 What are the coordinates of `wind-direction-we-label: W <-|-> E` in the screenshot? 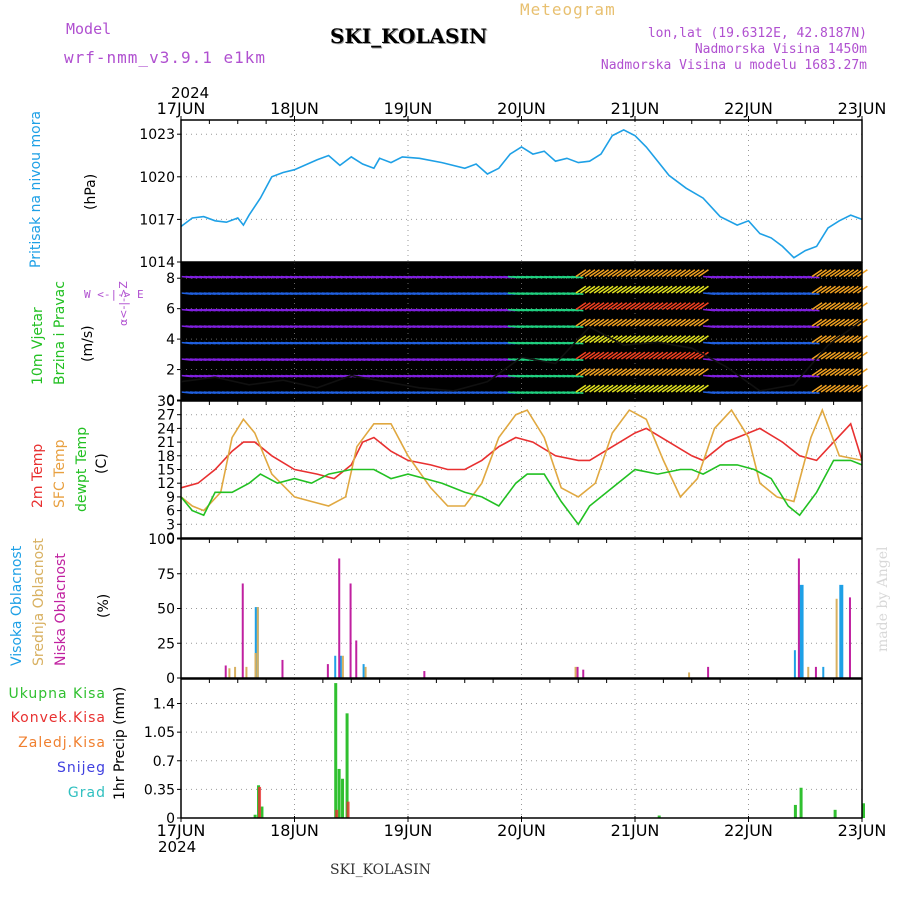 It's located at (114, 294).